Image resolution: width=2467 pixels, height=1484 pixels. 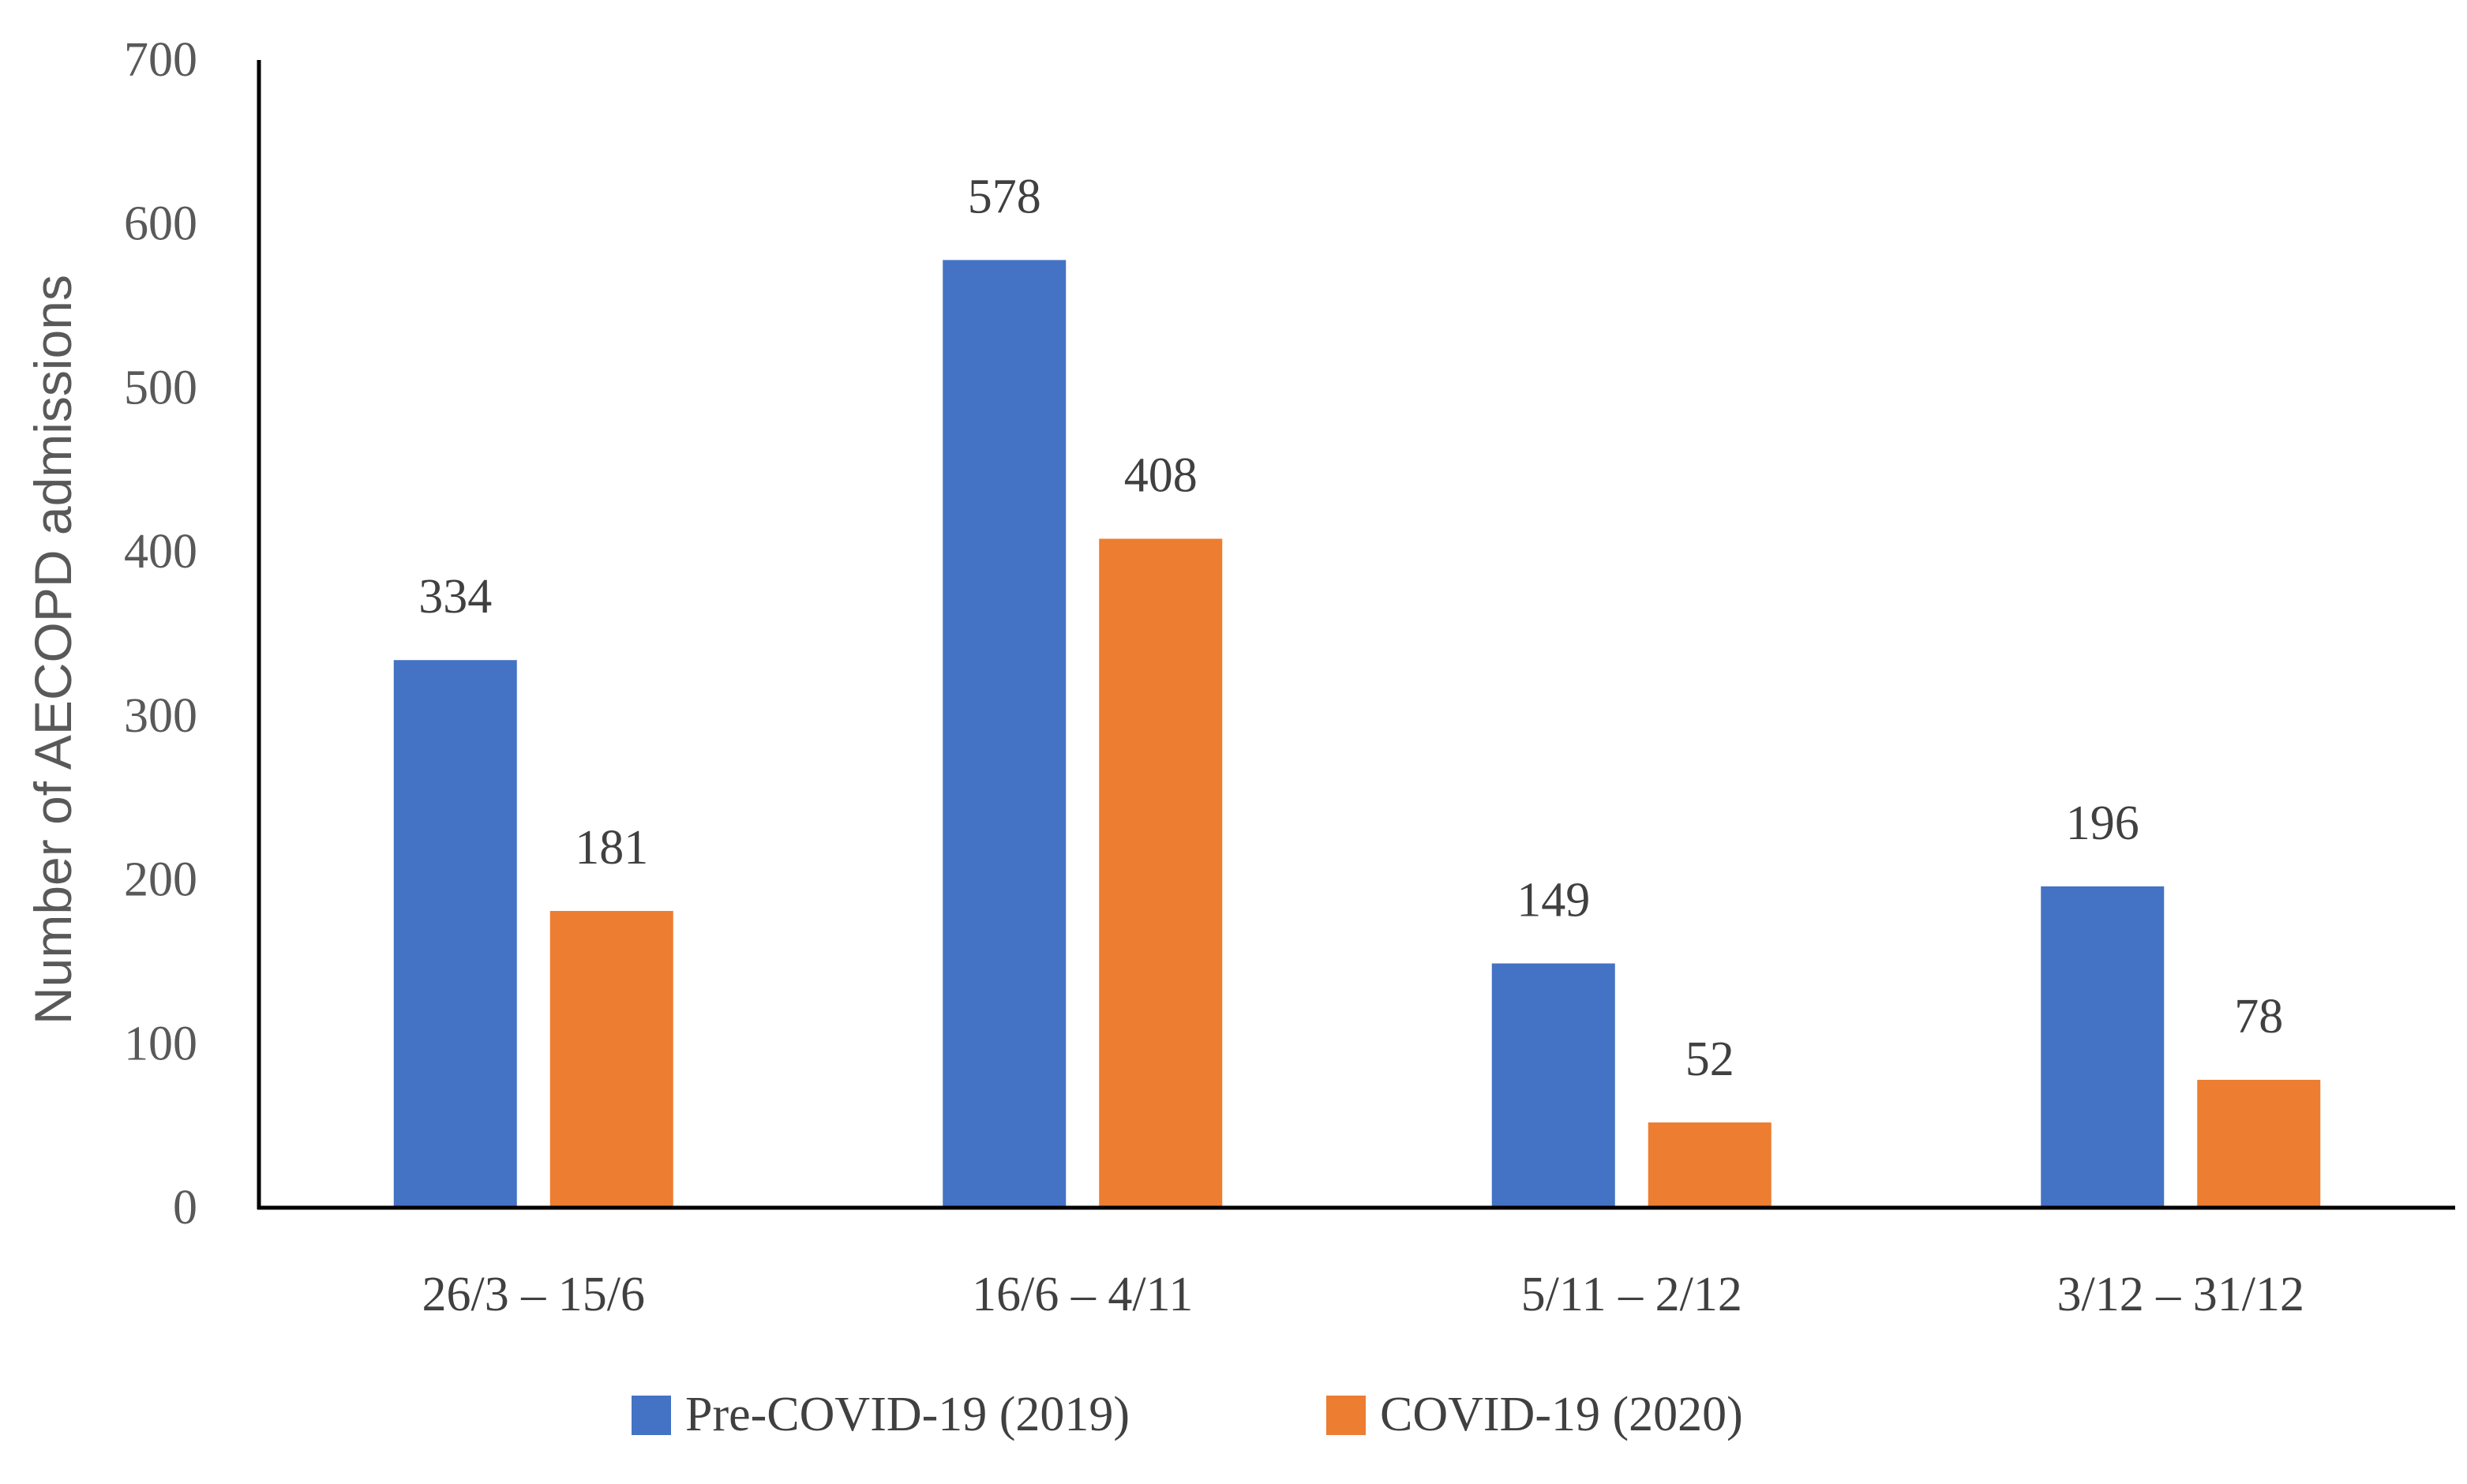 What do you see at coordinates (185, 1208) in the screenshot?
I see `y-tick-label: 0` at bounding box center [185, 1208].